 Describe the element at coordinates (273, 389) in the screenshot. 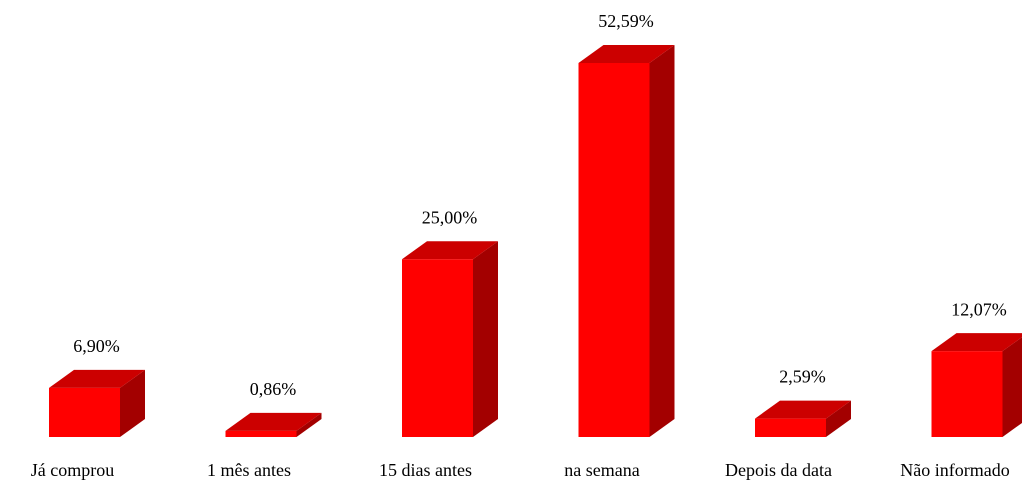

I see `value-label: 0,86%` at that location.